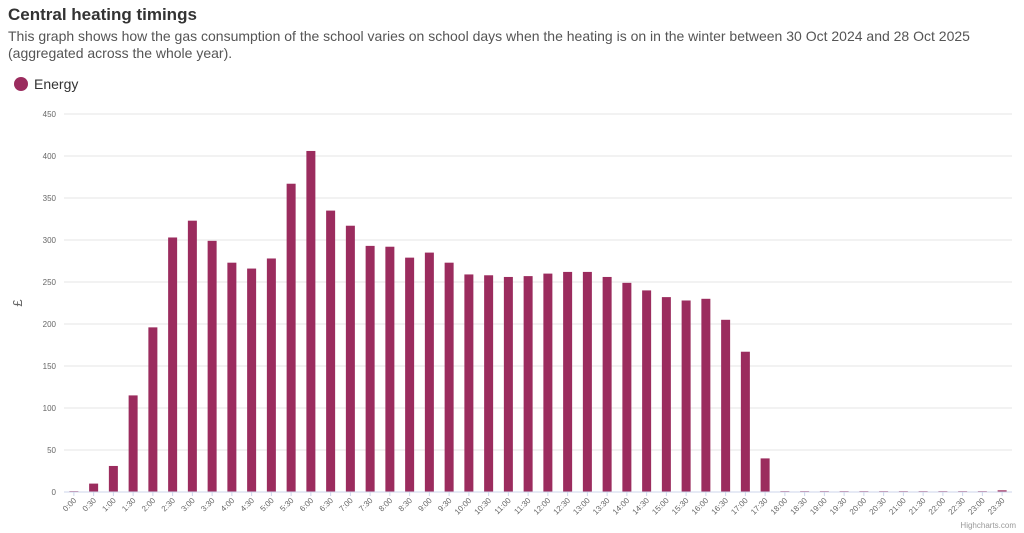 The height and width of the screenshot is (533, 1024). What do you see at coordinates (129, 505) in the screenshot?
I see `x-tick-label: 1:30` at bounding box center [129, 505].